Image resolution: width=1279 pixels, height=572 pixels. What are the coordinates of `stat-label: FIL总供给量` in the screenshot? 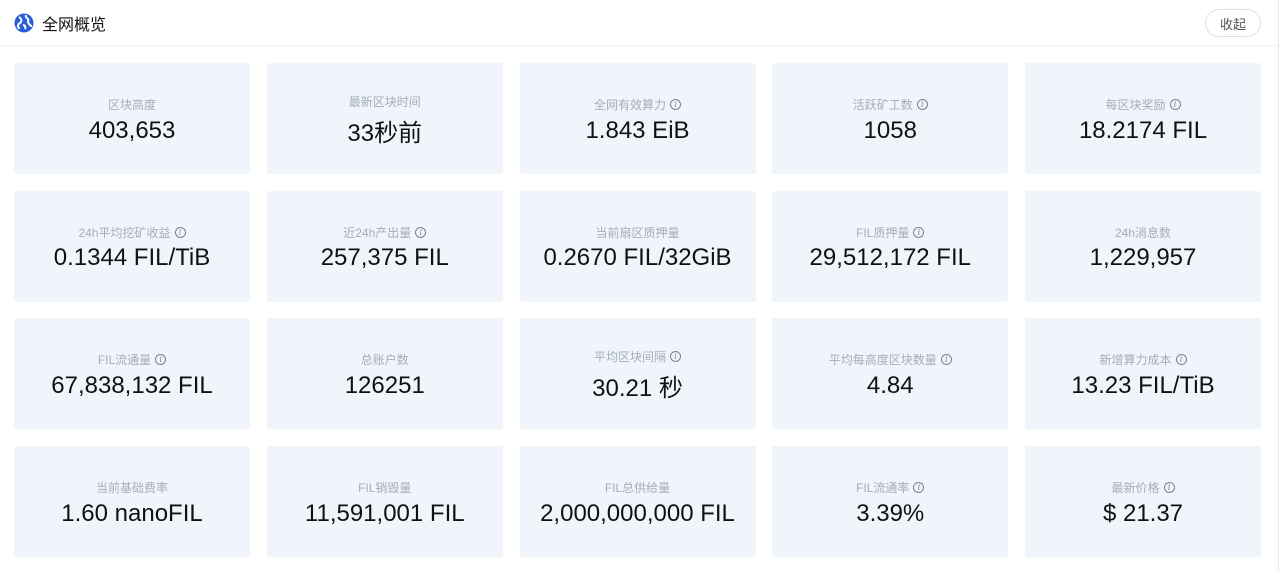 It's located at (637, 488).